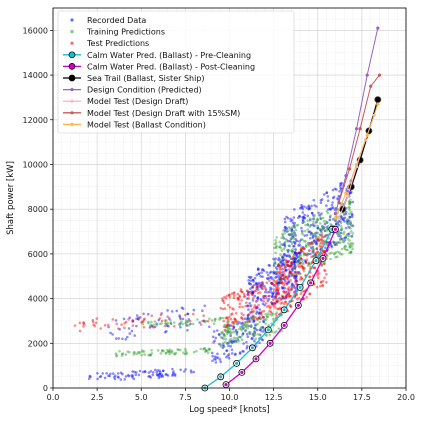  What do you see at coordinates (406, 397) in the screenshot?
I see `x-tick-label: 20.0` at bounding box center [406, 397].